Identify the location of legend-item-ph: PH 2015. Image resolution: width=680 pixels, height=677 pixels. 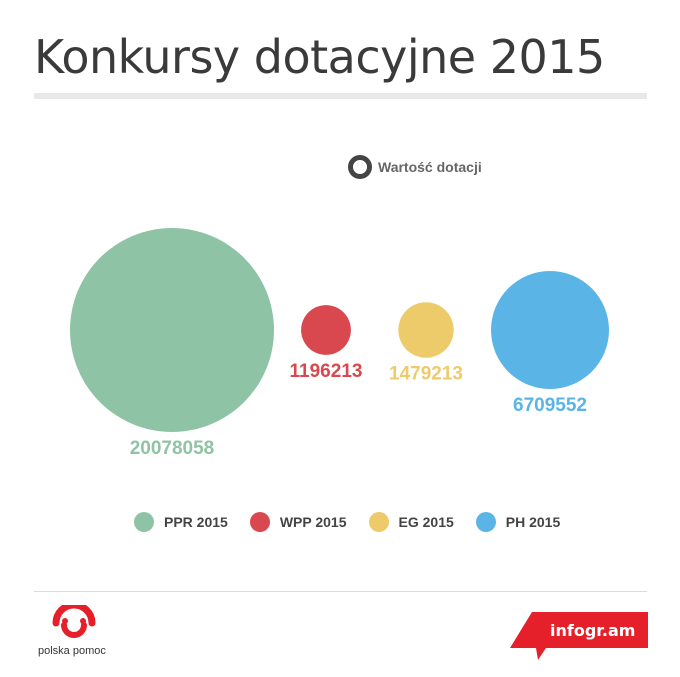
(518, 522).